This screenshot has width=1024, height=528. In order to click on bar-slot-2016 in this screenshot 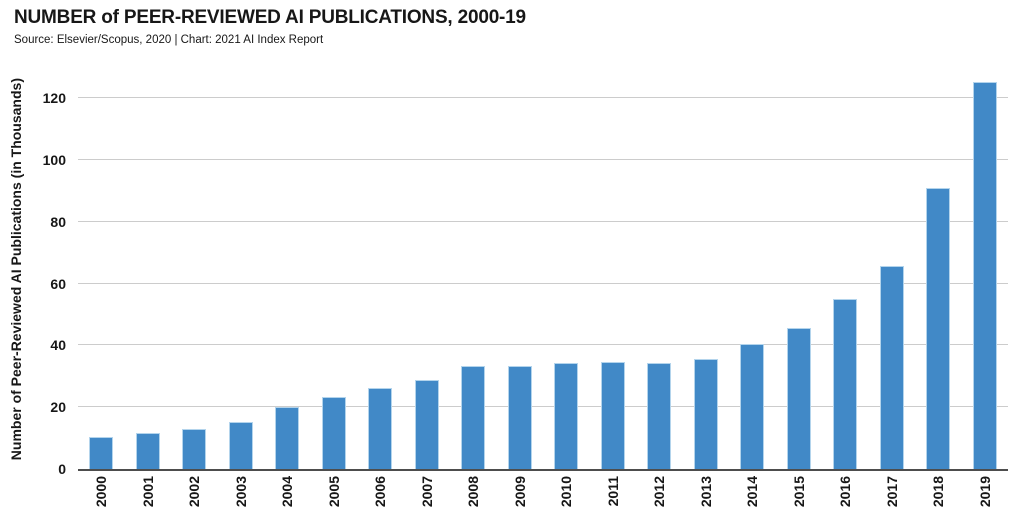, I will do `click(845, 384)`.